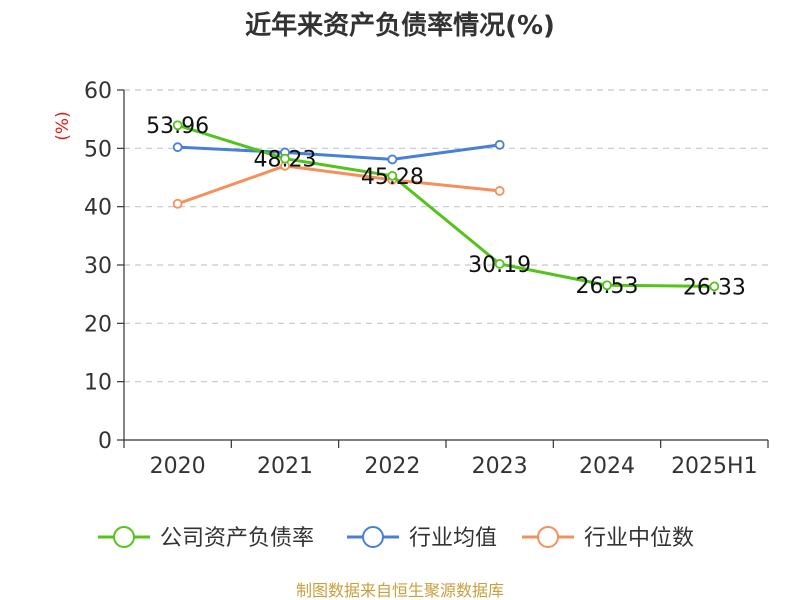 This screenshot has width=800, height=600. What do you see at coordinates (453, 538) in the screenshot?
I see `legend-label: 行业均值` at bounding box center [453, 538].